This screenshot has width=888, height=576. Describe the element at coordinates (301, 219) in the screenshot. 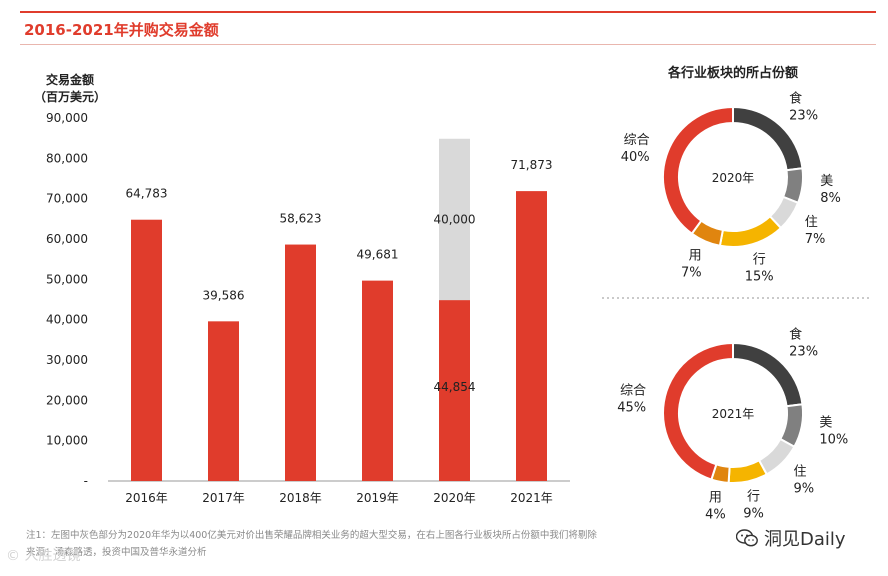

I see `bar-data-label: 58,623` at that location.